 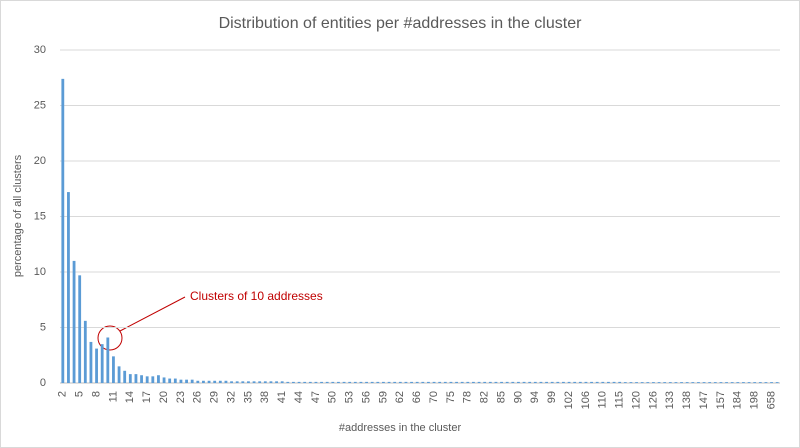 What do you see at coordinates (569, 400) in the screenshot?
I see `x-tick-label: 102` at bounding box center [569, 400].